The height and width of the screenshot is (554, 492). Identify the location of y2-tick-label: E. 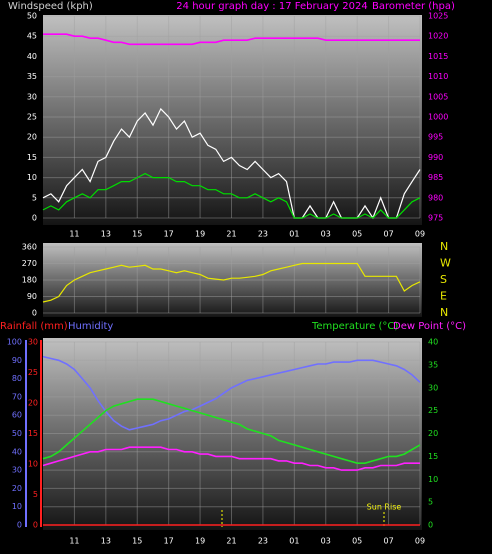
(443, 296).